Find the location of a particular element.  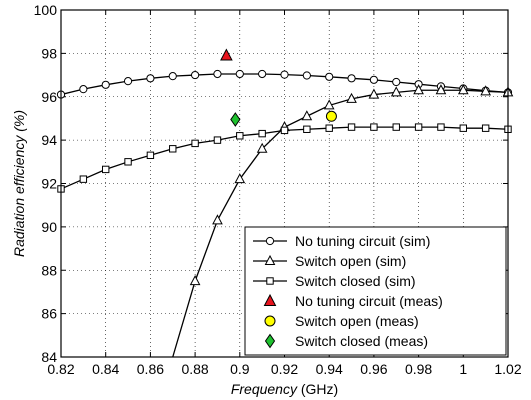

y-tick-label: 92 is located at coordinates (49, 184).